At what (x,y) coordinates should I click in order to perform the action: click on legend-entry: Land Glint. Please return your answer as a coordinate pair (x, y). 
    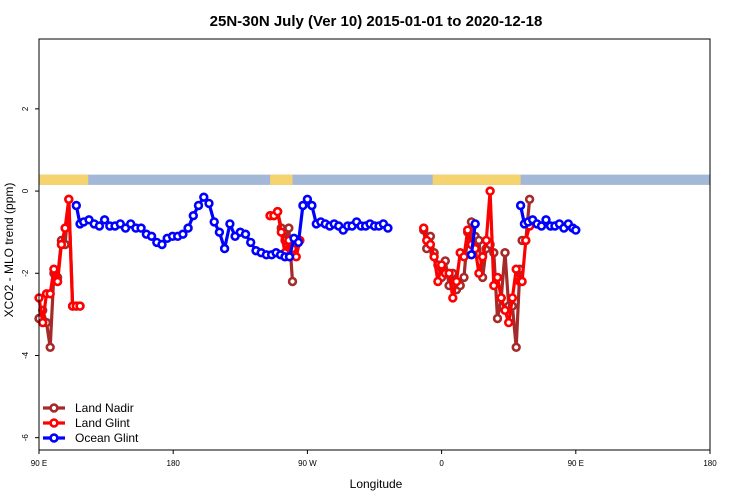
    Looking at the image, I should click on (86, 423).